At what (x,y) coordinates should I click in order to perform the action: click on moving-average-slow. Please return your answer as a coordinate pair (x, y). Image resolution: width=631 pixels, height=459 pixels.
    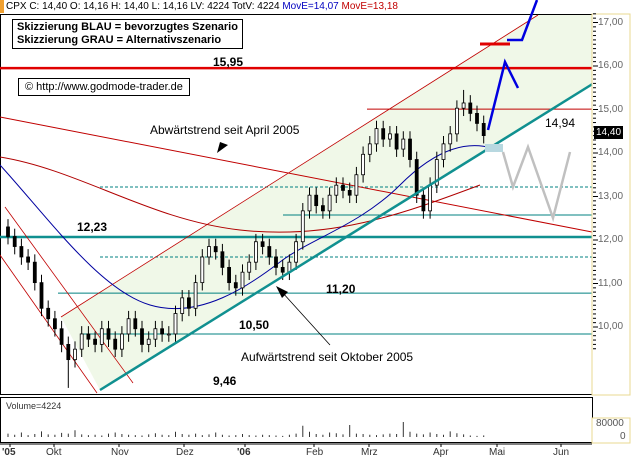
    Looking at the image, I should click on (240, 194).